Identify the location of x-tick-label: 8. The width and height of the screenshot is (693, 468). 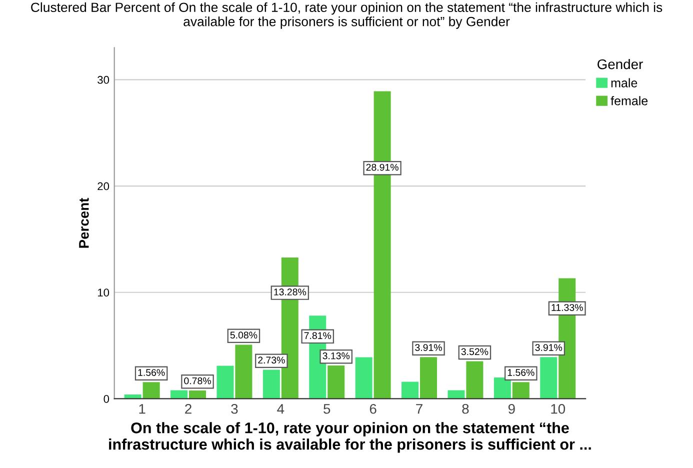
(465, 409).